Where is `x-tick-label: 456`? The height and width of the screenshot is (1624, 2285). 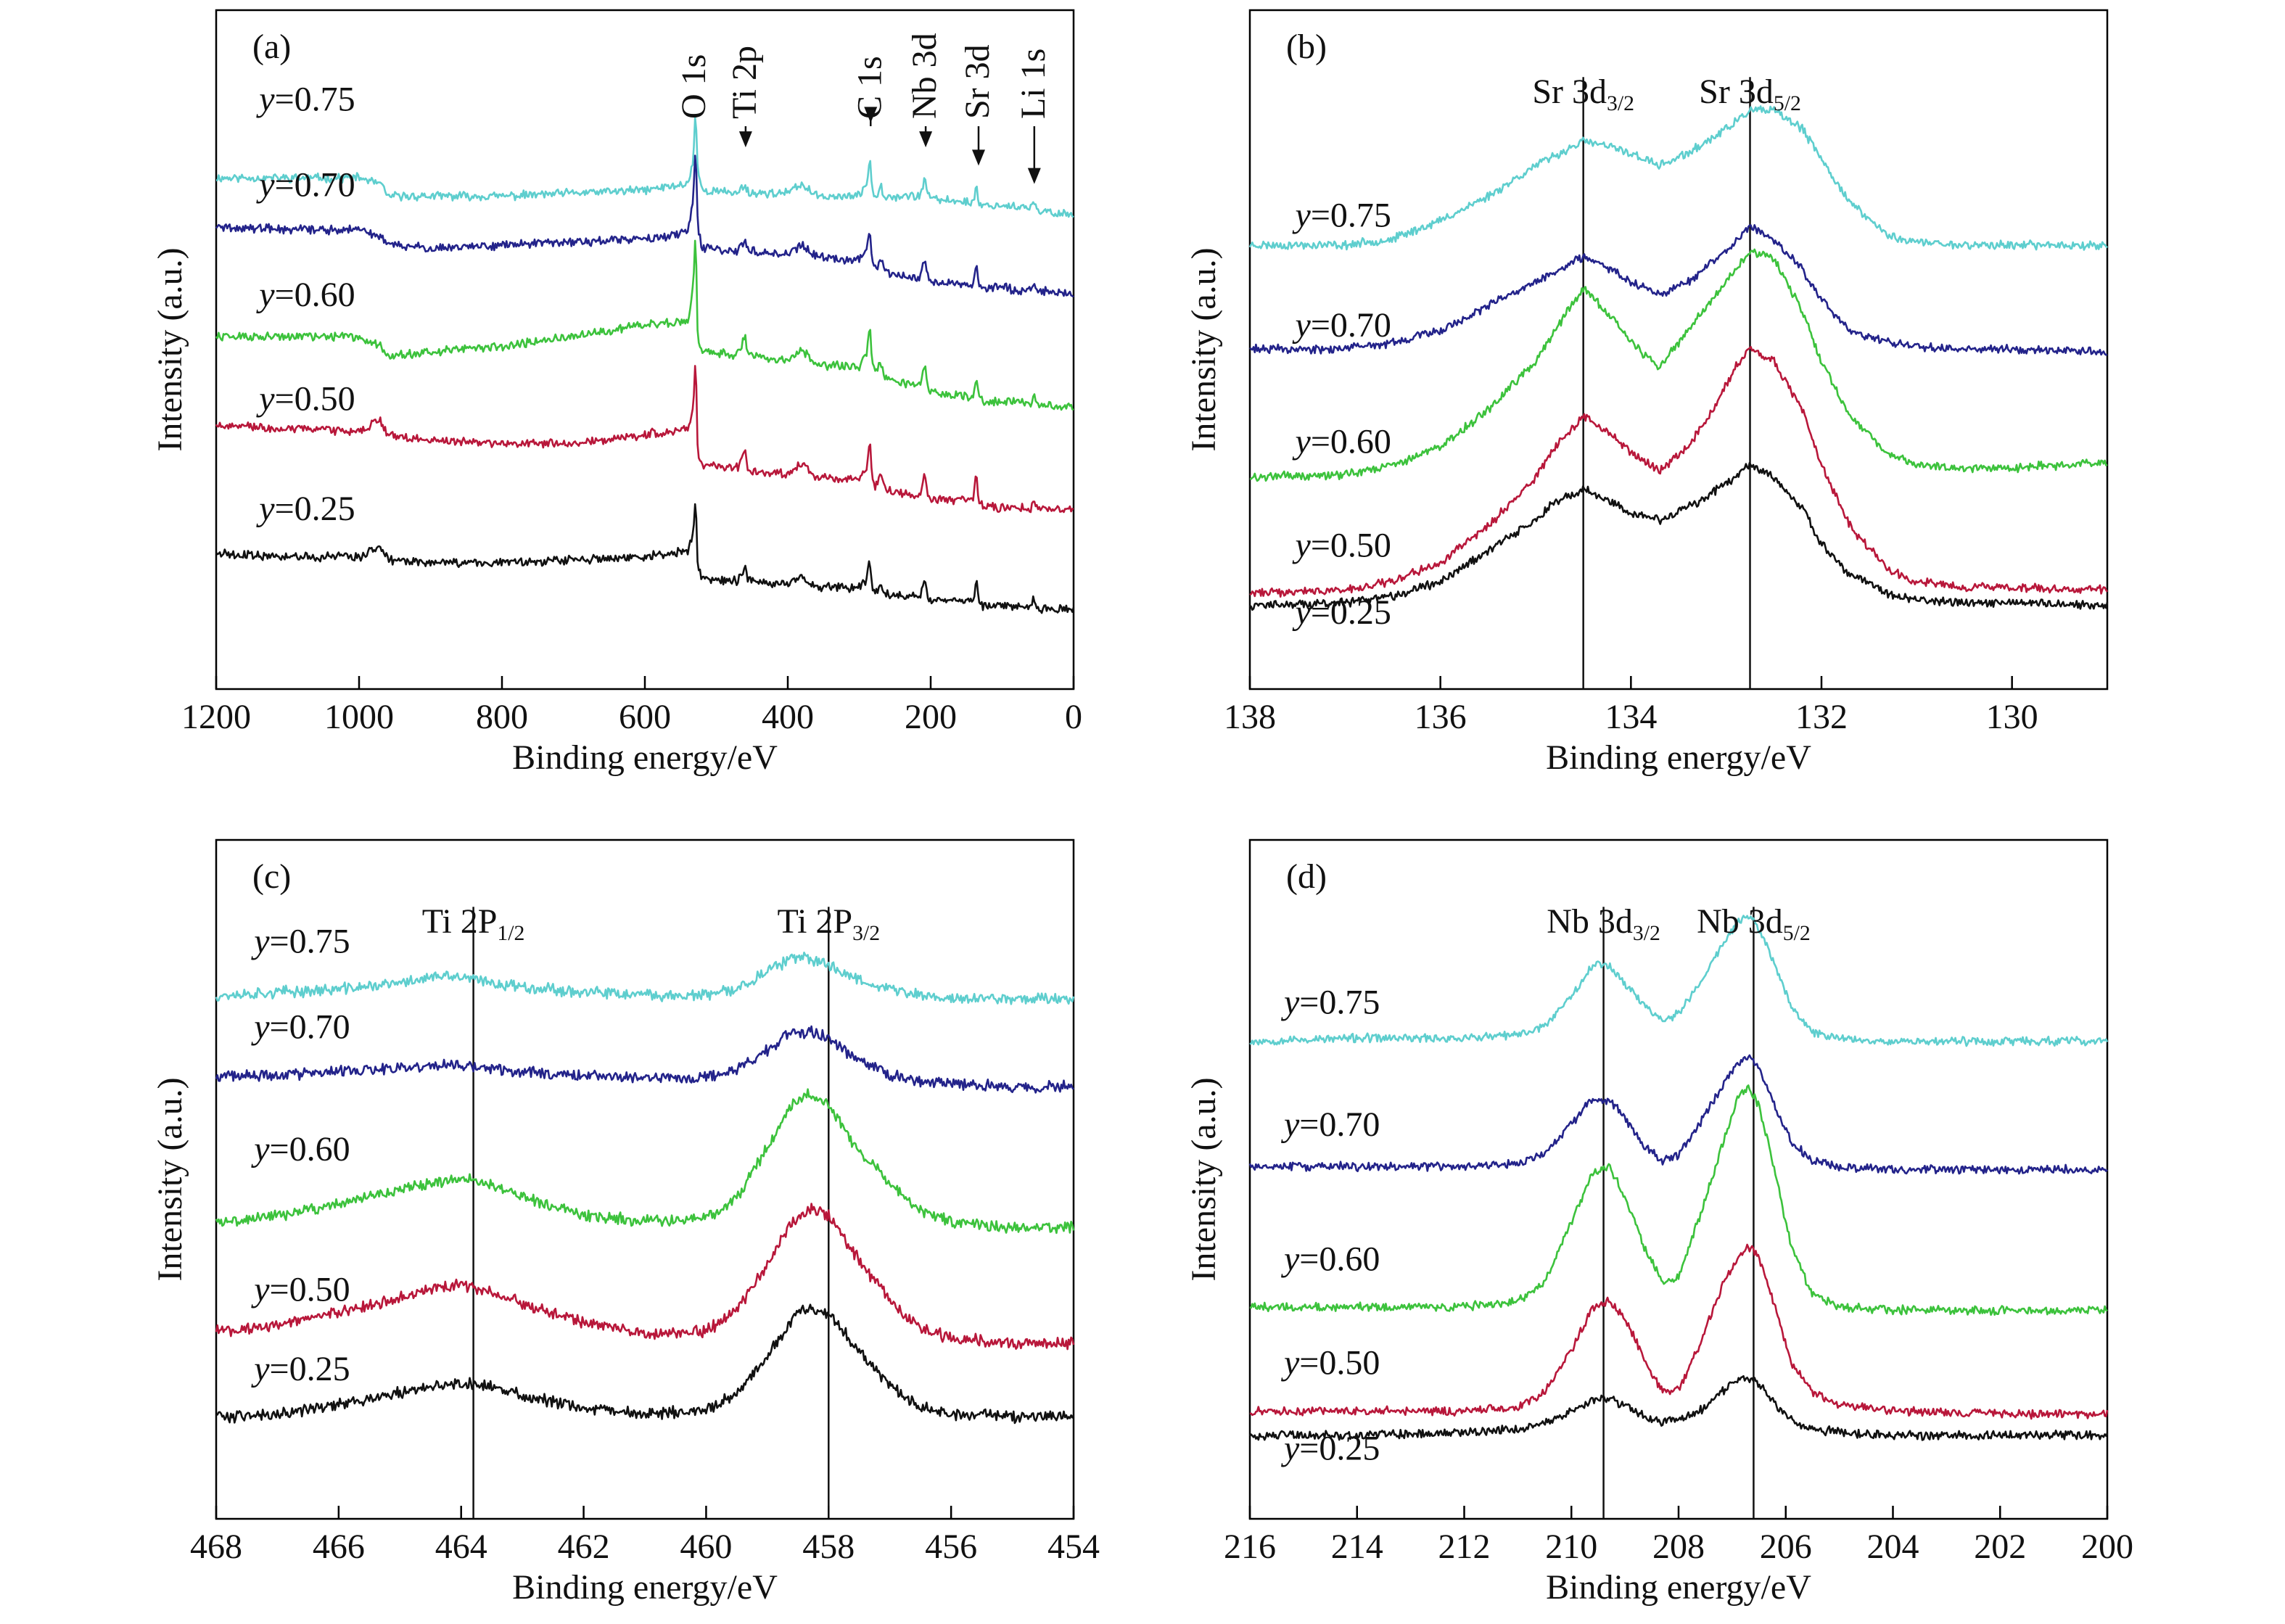 x-tick-label: 456 is located at coordinates (951, 1547).